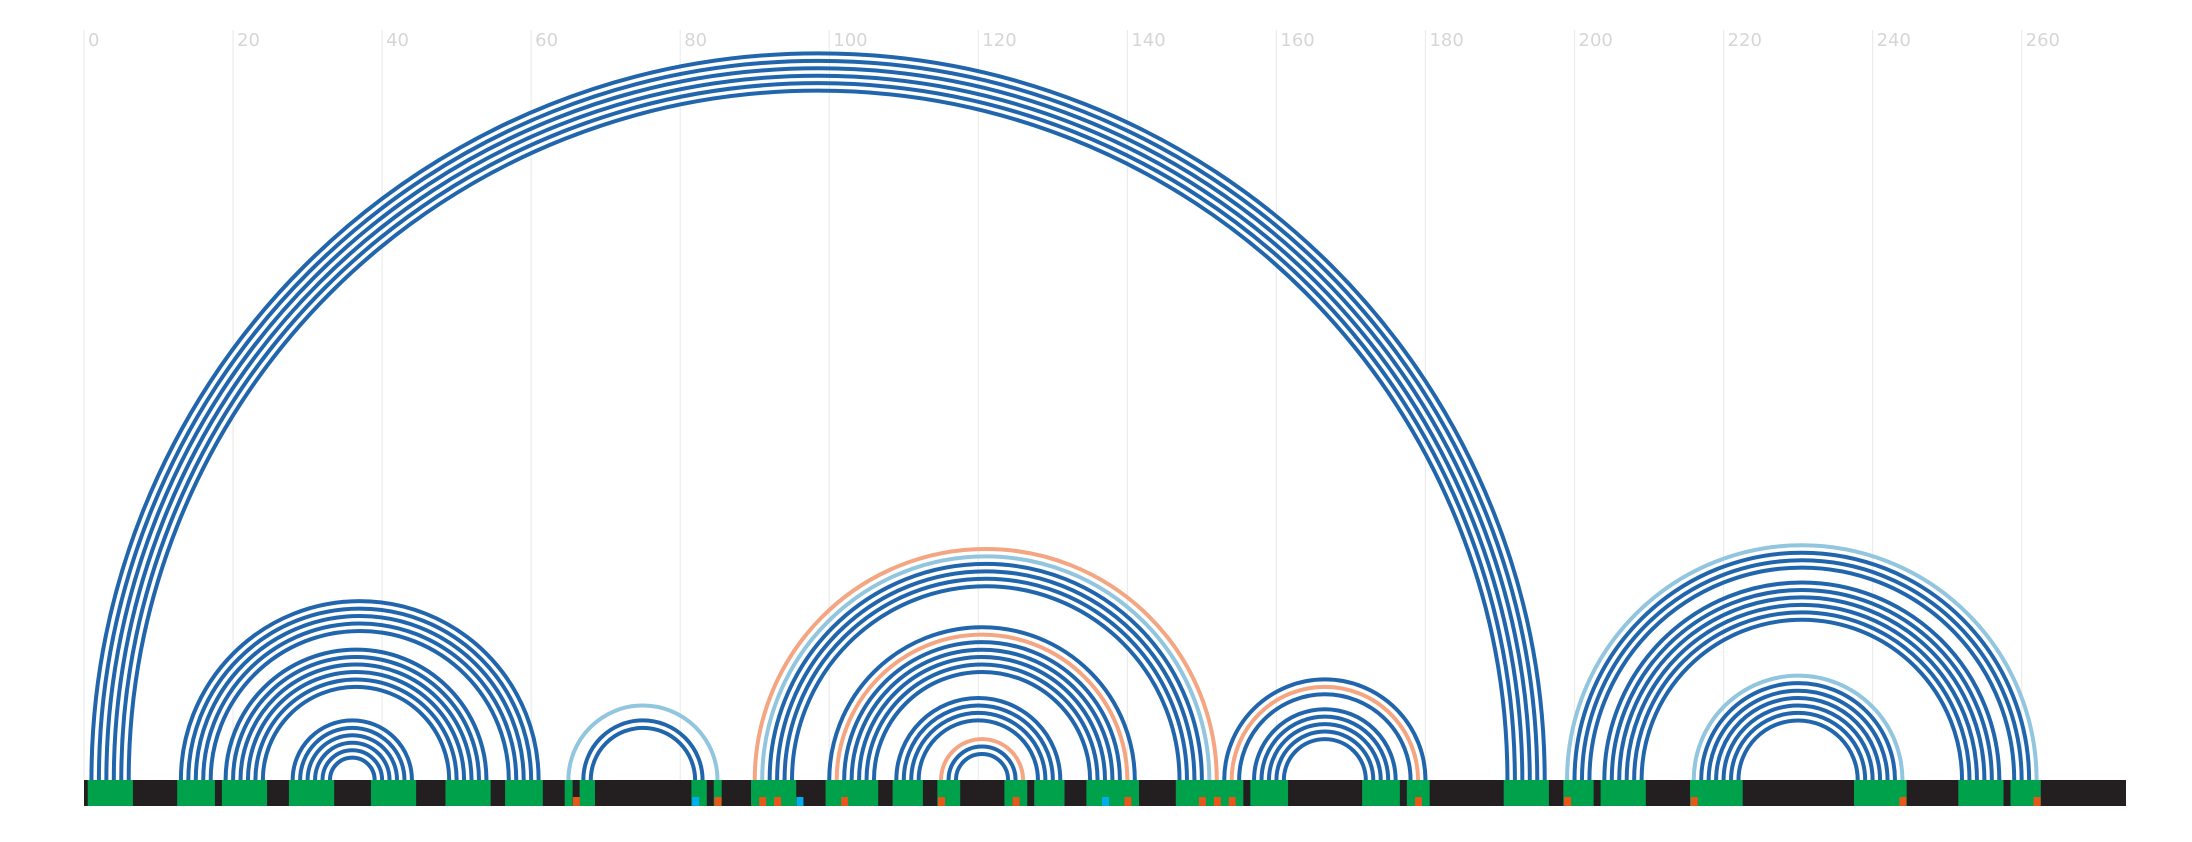 This screenshot has height=842, width=2192. I want to click on x-tick-label: 20, so click(248, 40).